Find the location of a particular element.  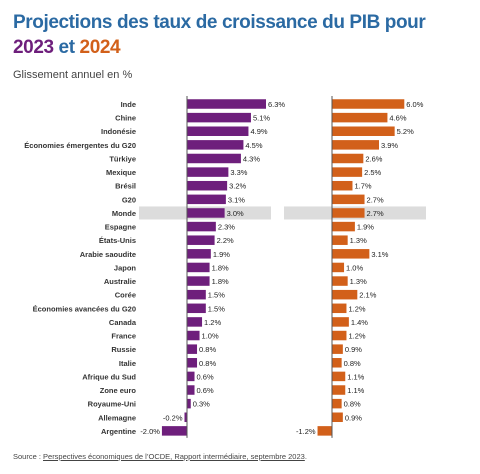

data-label-2024-6: 1.7% is located at coordinates (362, 186).